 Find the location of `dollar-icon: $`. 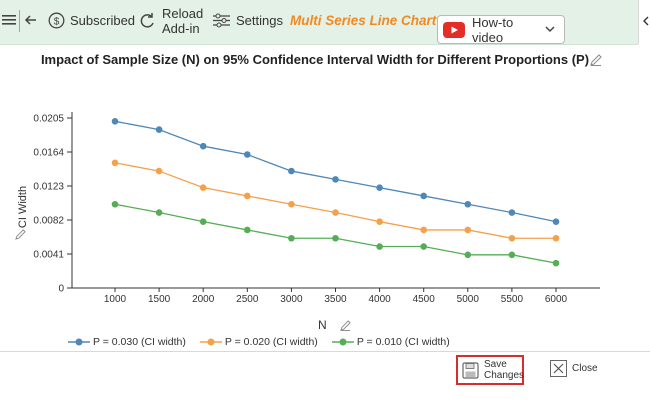

dollar-icon: $ is located at coordinates (56, 20).